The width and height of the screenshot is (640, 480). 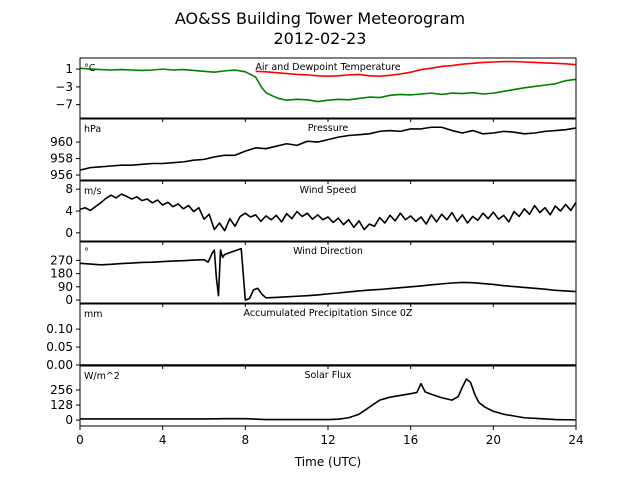 What do you see at coordinates (493, 440) in the screenshot?
I see `xtick-label-5: 20` at bounding box center [493, 440].